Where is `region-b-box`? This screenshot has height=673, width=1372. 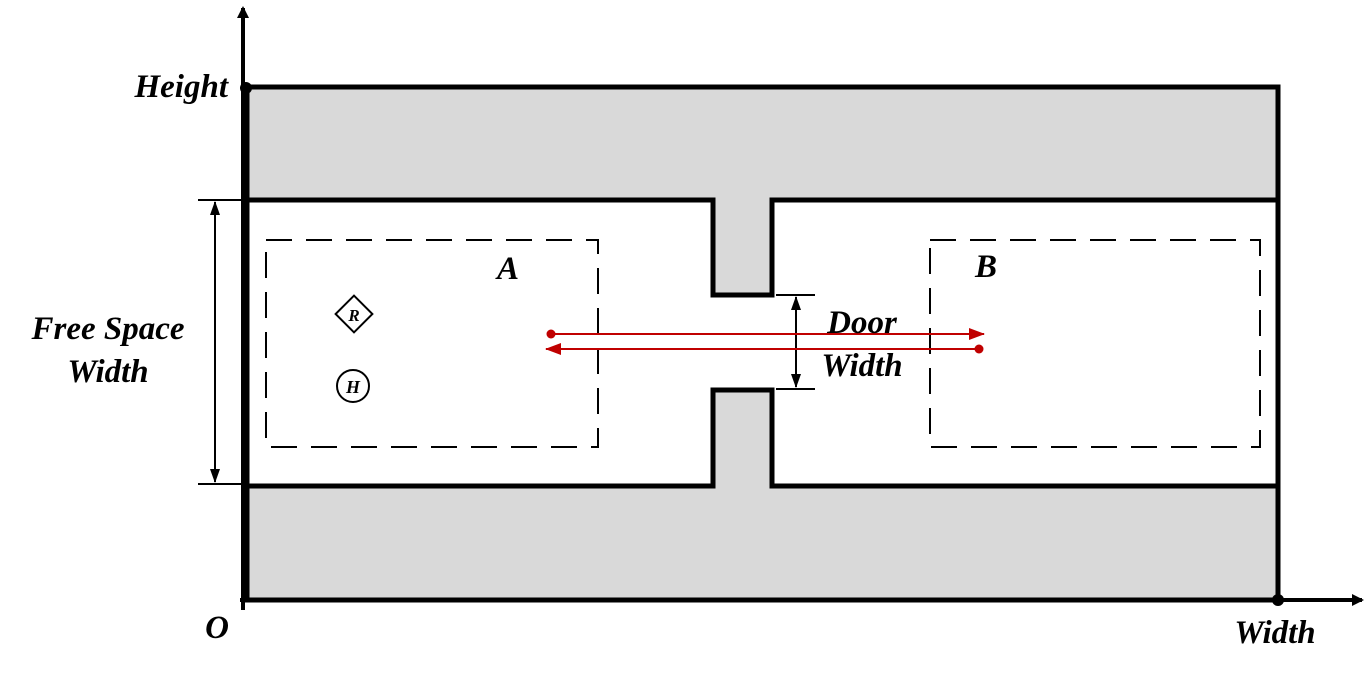
region-b-box is located at coordinates (1095, 343).